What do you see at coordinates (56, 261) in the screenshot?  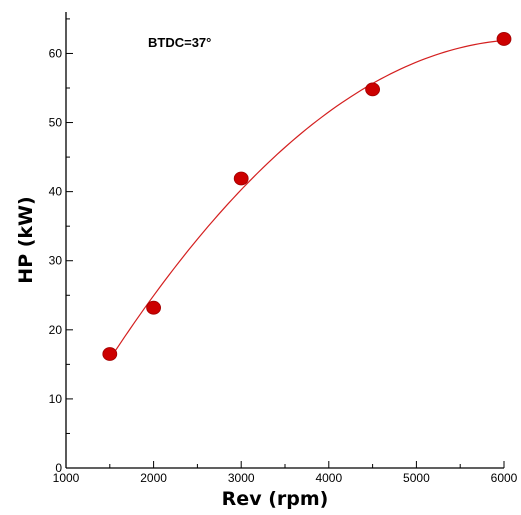 I see `y-tick-label: 30` at bounding box center [56, 261].